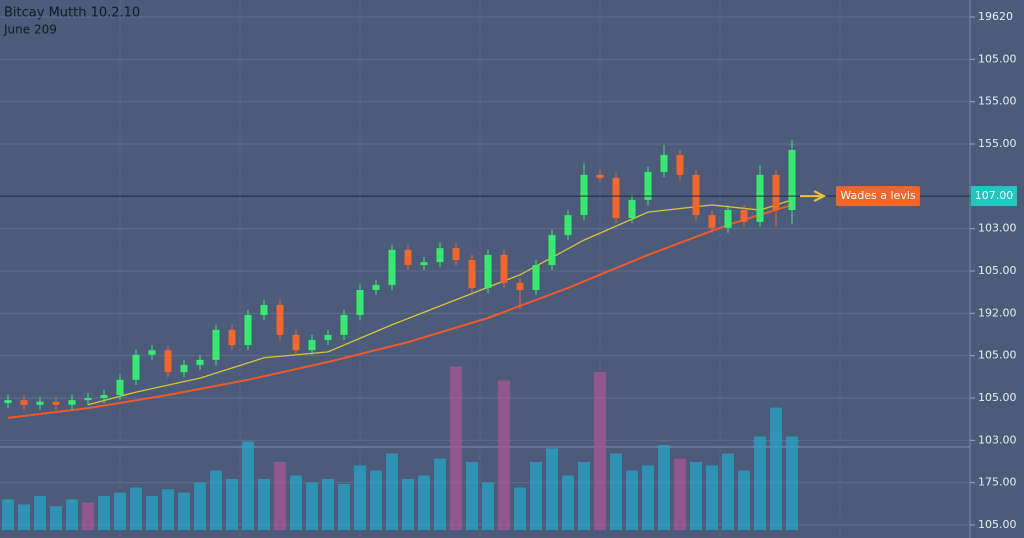 The width and height of the screenshot is (1024, 538). Describe the element at coordinates (995, 16) in the screenshot. I see `y-tick-label: 19620` at that location.